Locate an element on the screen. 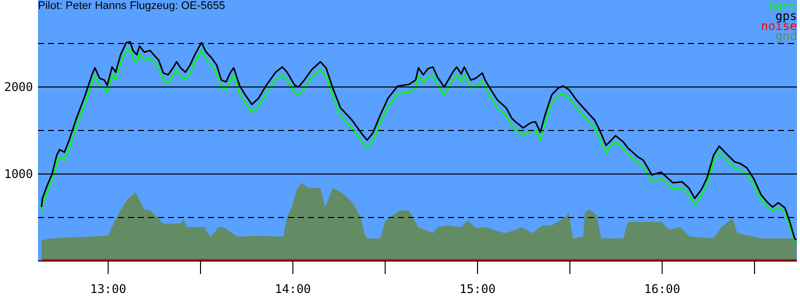  x-tick-label: 16:00 is located at coordinates (662, 289).